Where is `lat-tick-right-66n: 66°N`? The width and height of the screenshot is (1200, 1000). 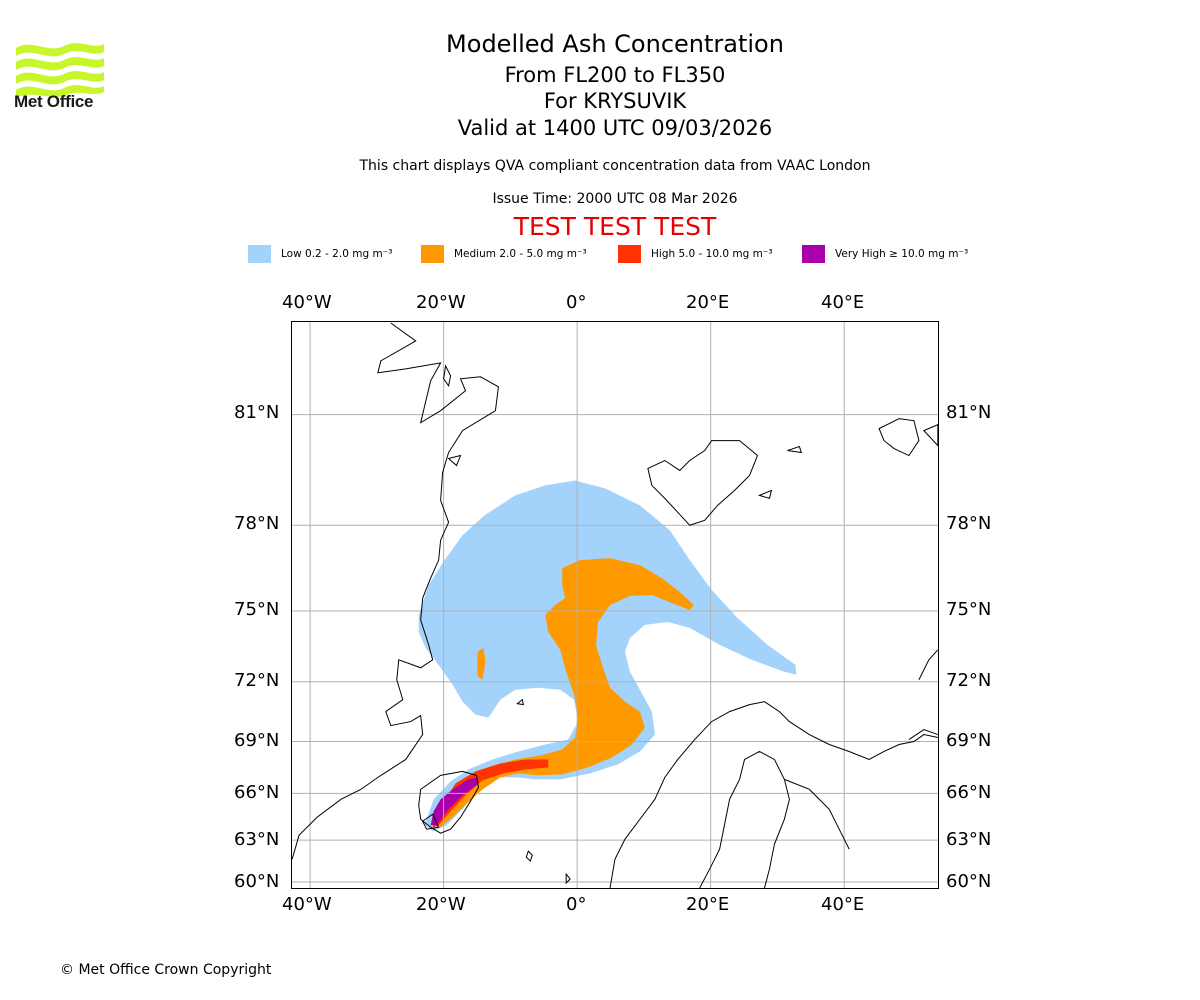
lat-tick-right-66n: 66°N is located at coordinates (969, 792).